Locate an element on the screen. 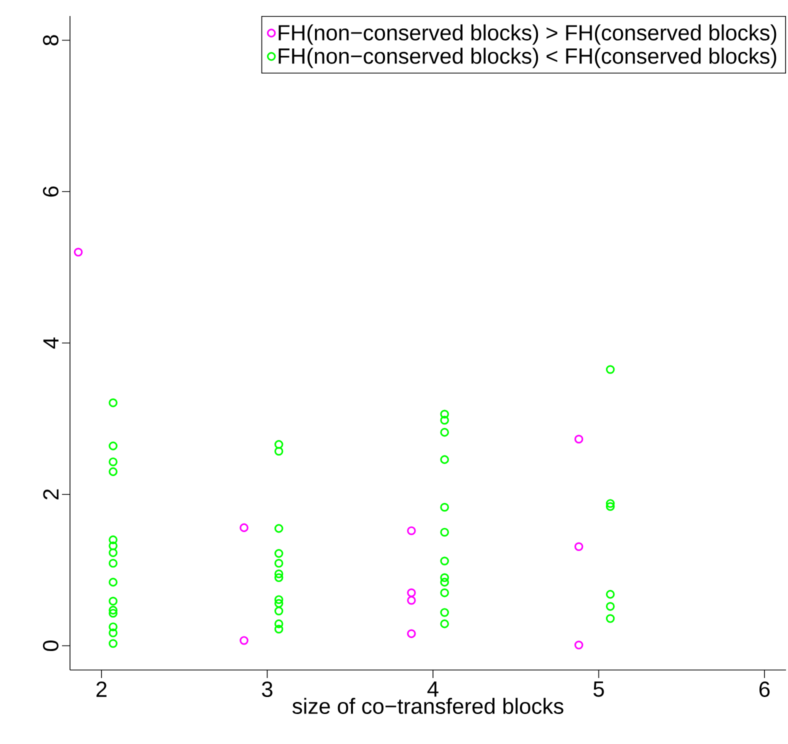 The height and width of the screenshot is (744, 788). x-tick-label: 5 is located at coordinates (599, 689).